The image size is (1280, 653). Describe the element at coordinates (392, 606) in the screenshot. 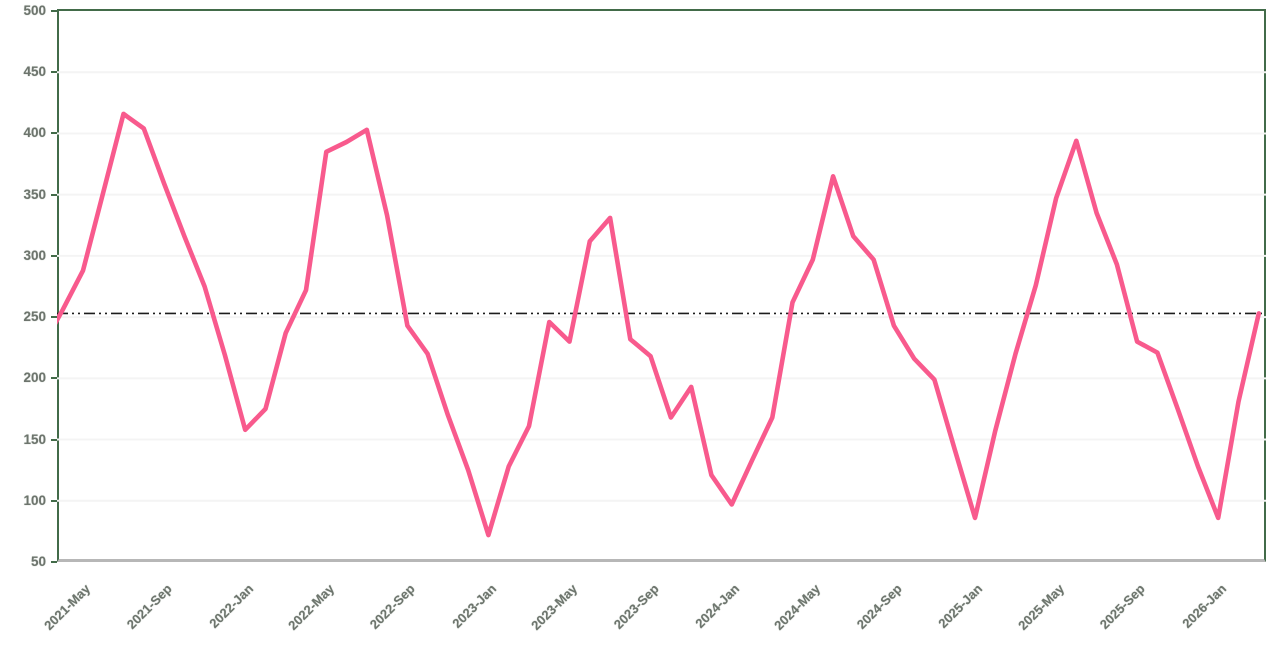

I see `x-axis-label: 2022-Sep` at that location.